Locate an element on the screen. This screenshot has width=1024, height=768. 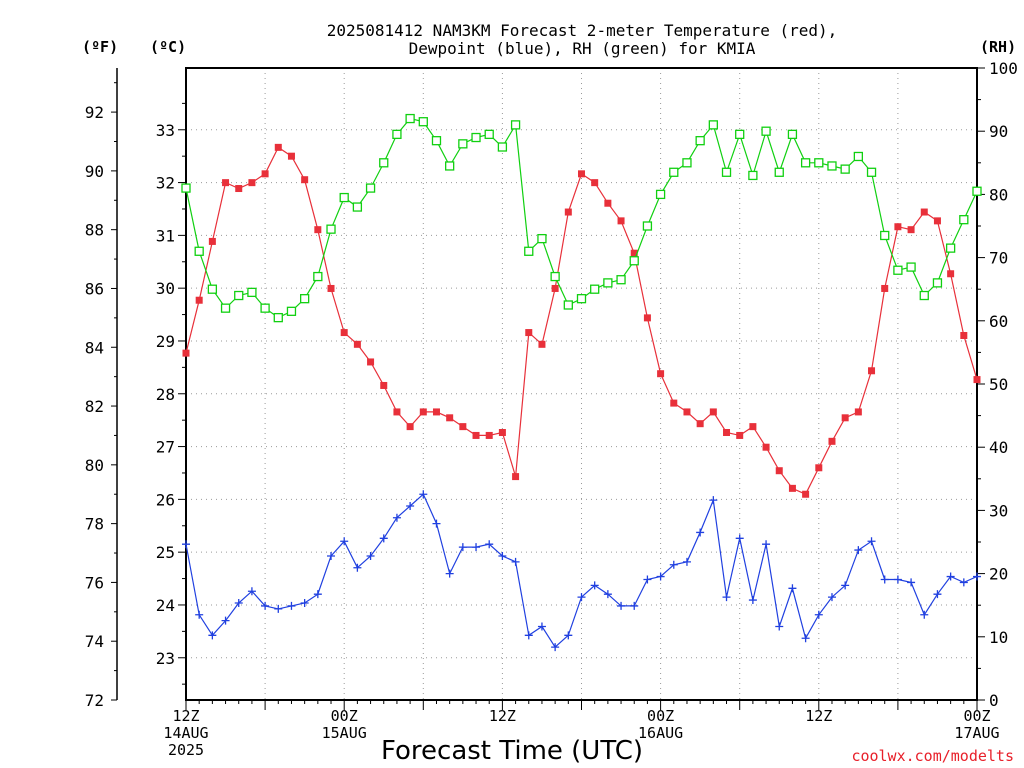
rh-tick-label: 10 is located at coordinates (998, 637).